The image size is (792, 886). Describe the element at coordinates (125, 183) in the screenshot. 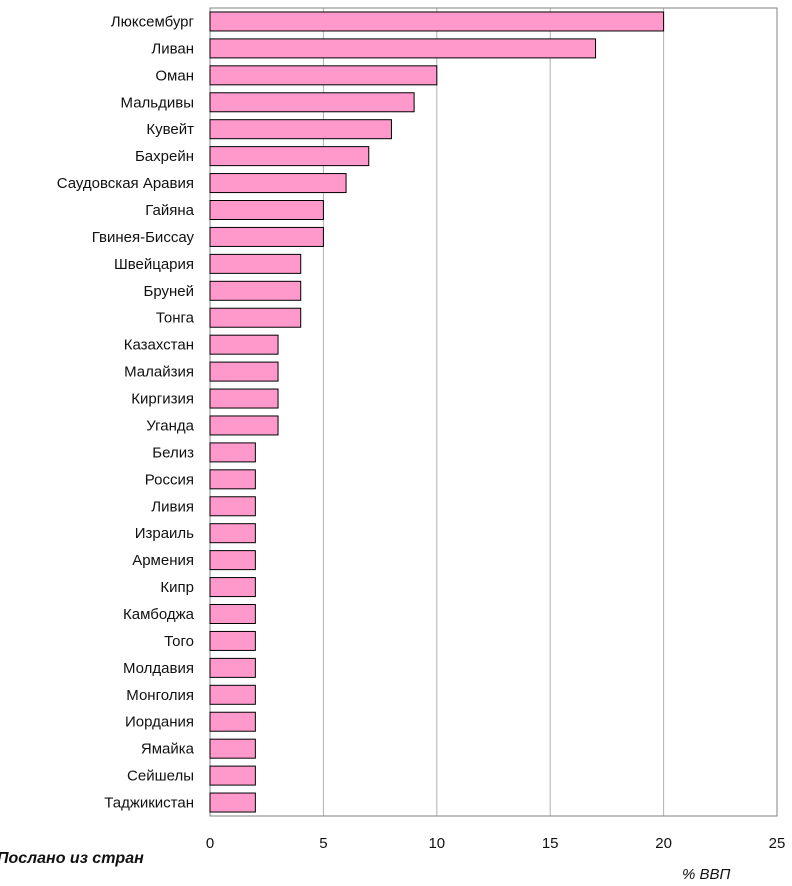

I see `category-label: Саудовская Аравия` at that location.